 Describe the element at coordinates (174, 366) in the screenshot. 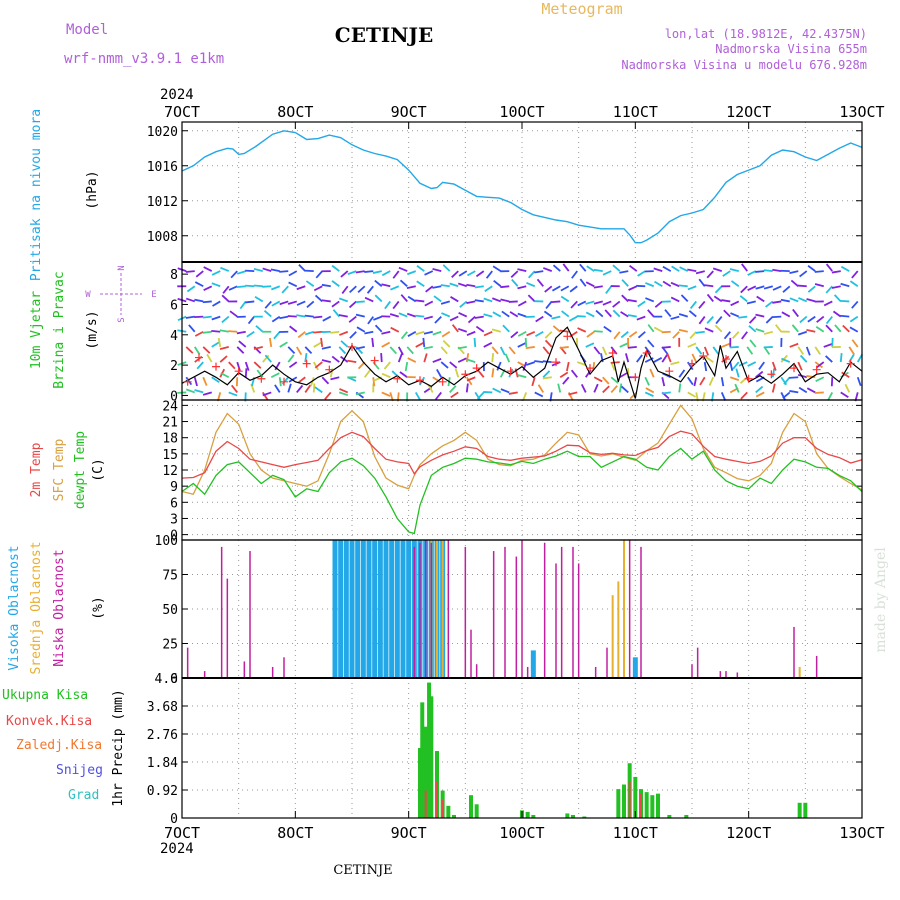

I see `y-tick-label: 2` at that location.